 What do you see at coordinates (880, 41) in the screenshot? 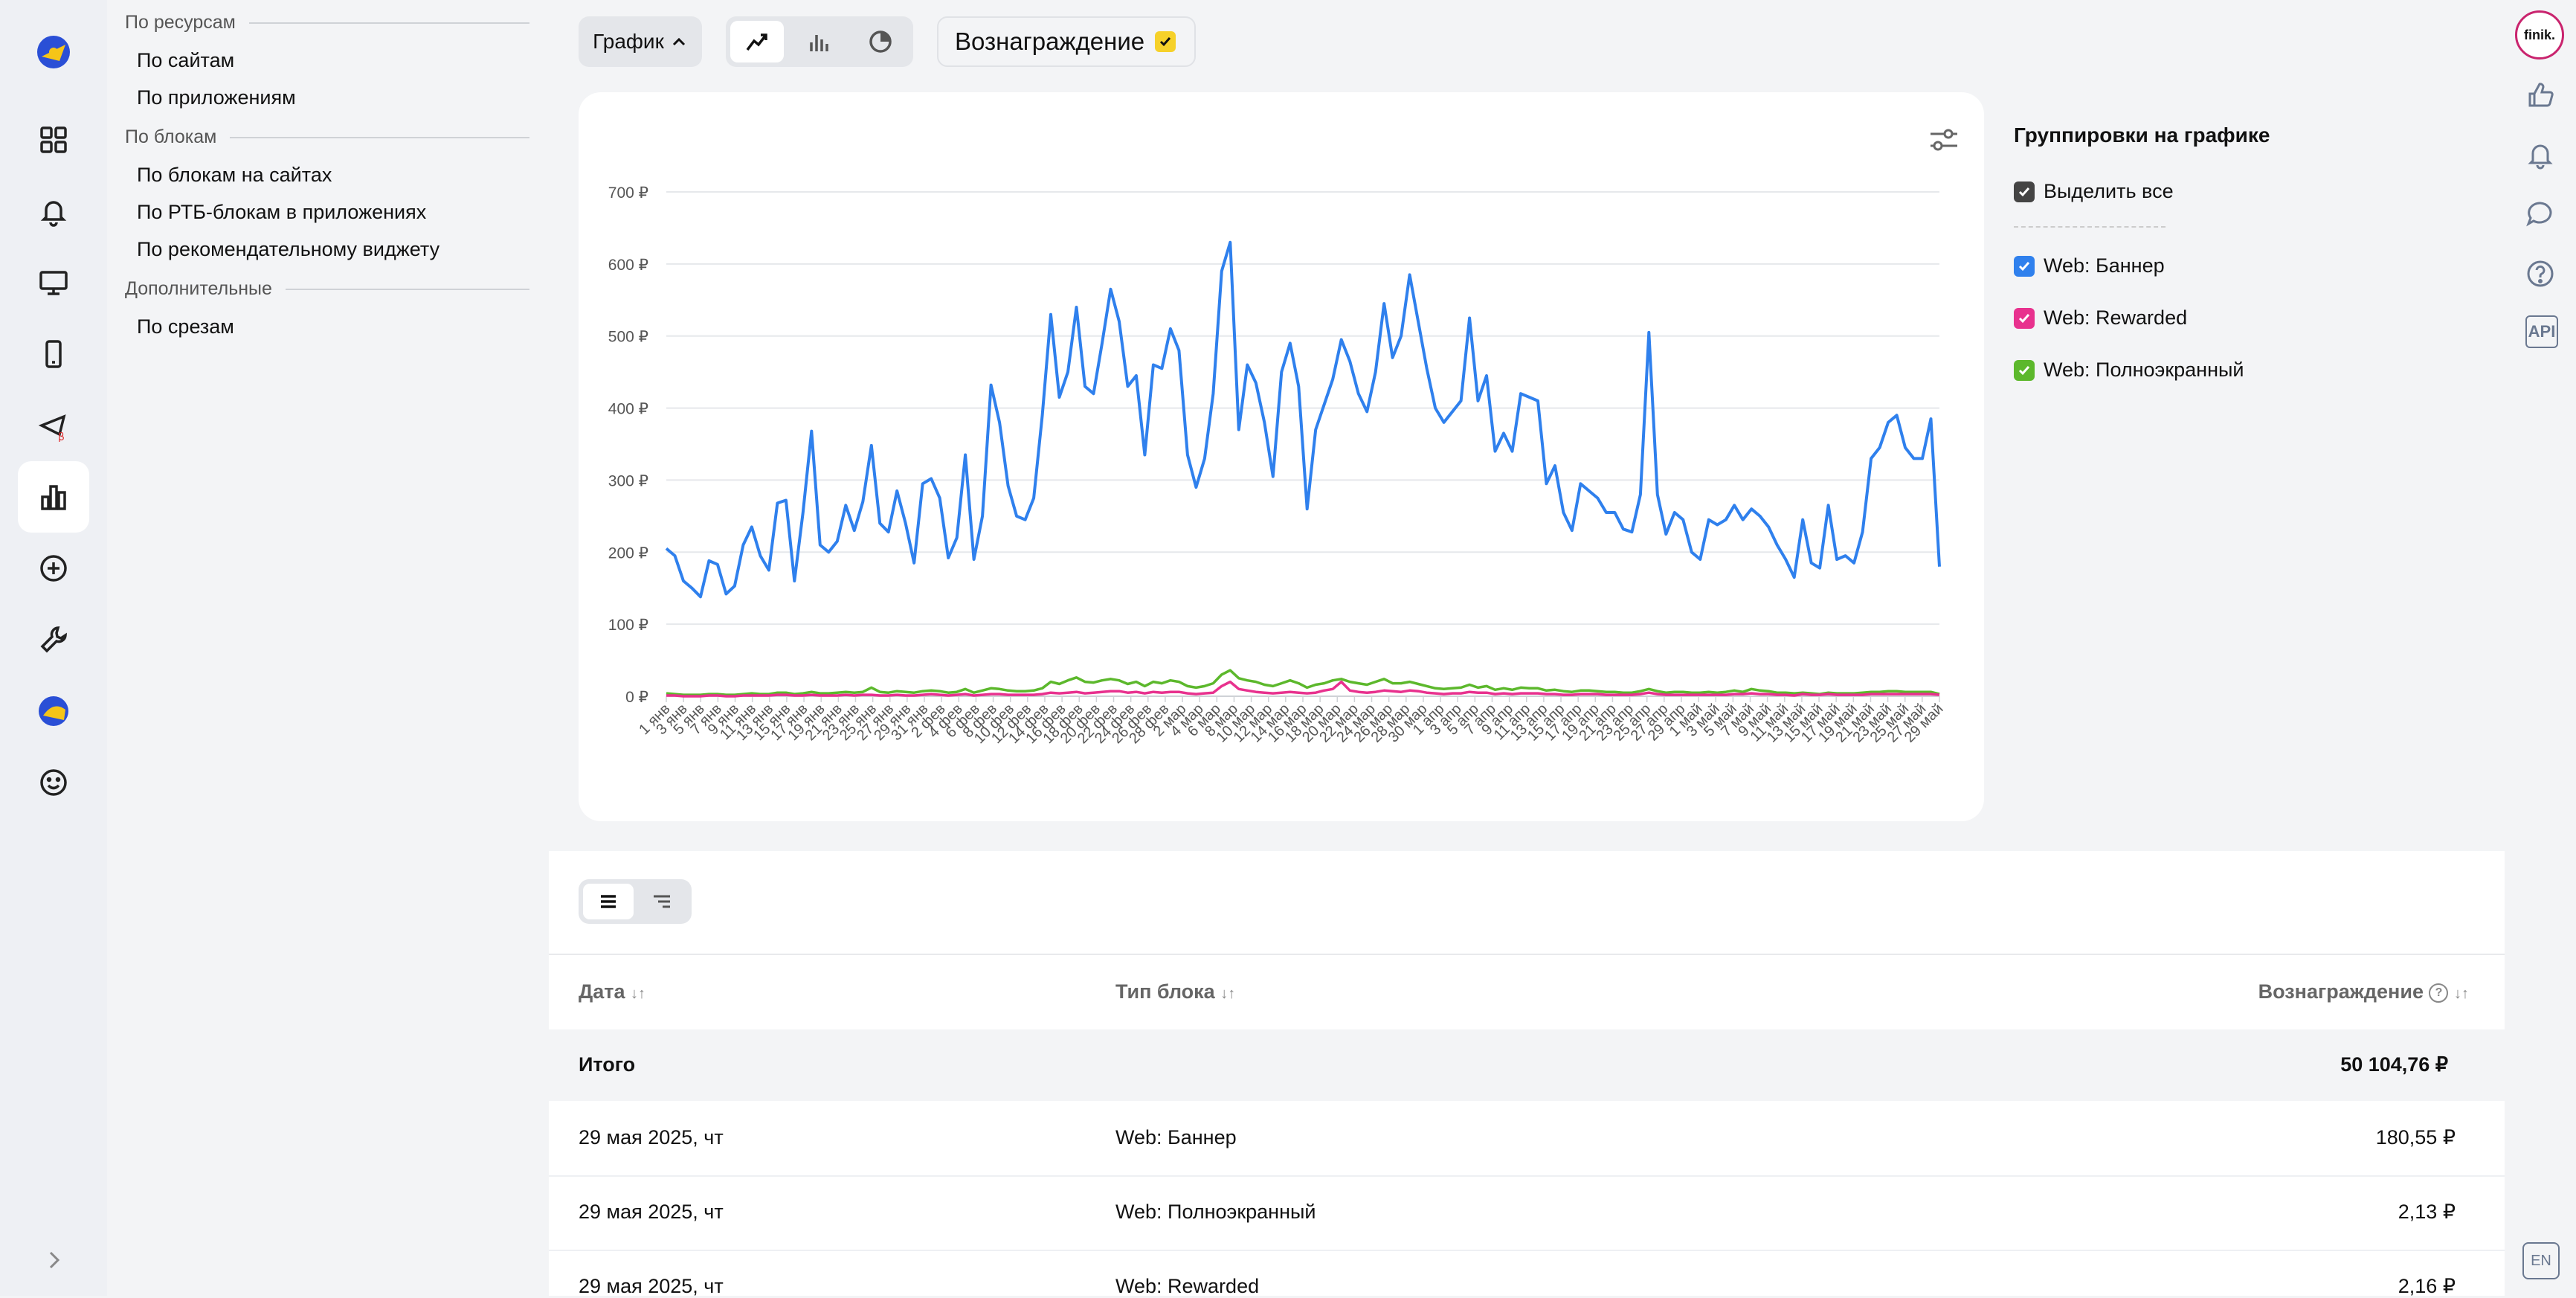
I see `pie-chart-icon` at bounding box center [880, 41].